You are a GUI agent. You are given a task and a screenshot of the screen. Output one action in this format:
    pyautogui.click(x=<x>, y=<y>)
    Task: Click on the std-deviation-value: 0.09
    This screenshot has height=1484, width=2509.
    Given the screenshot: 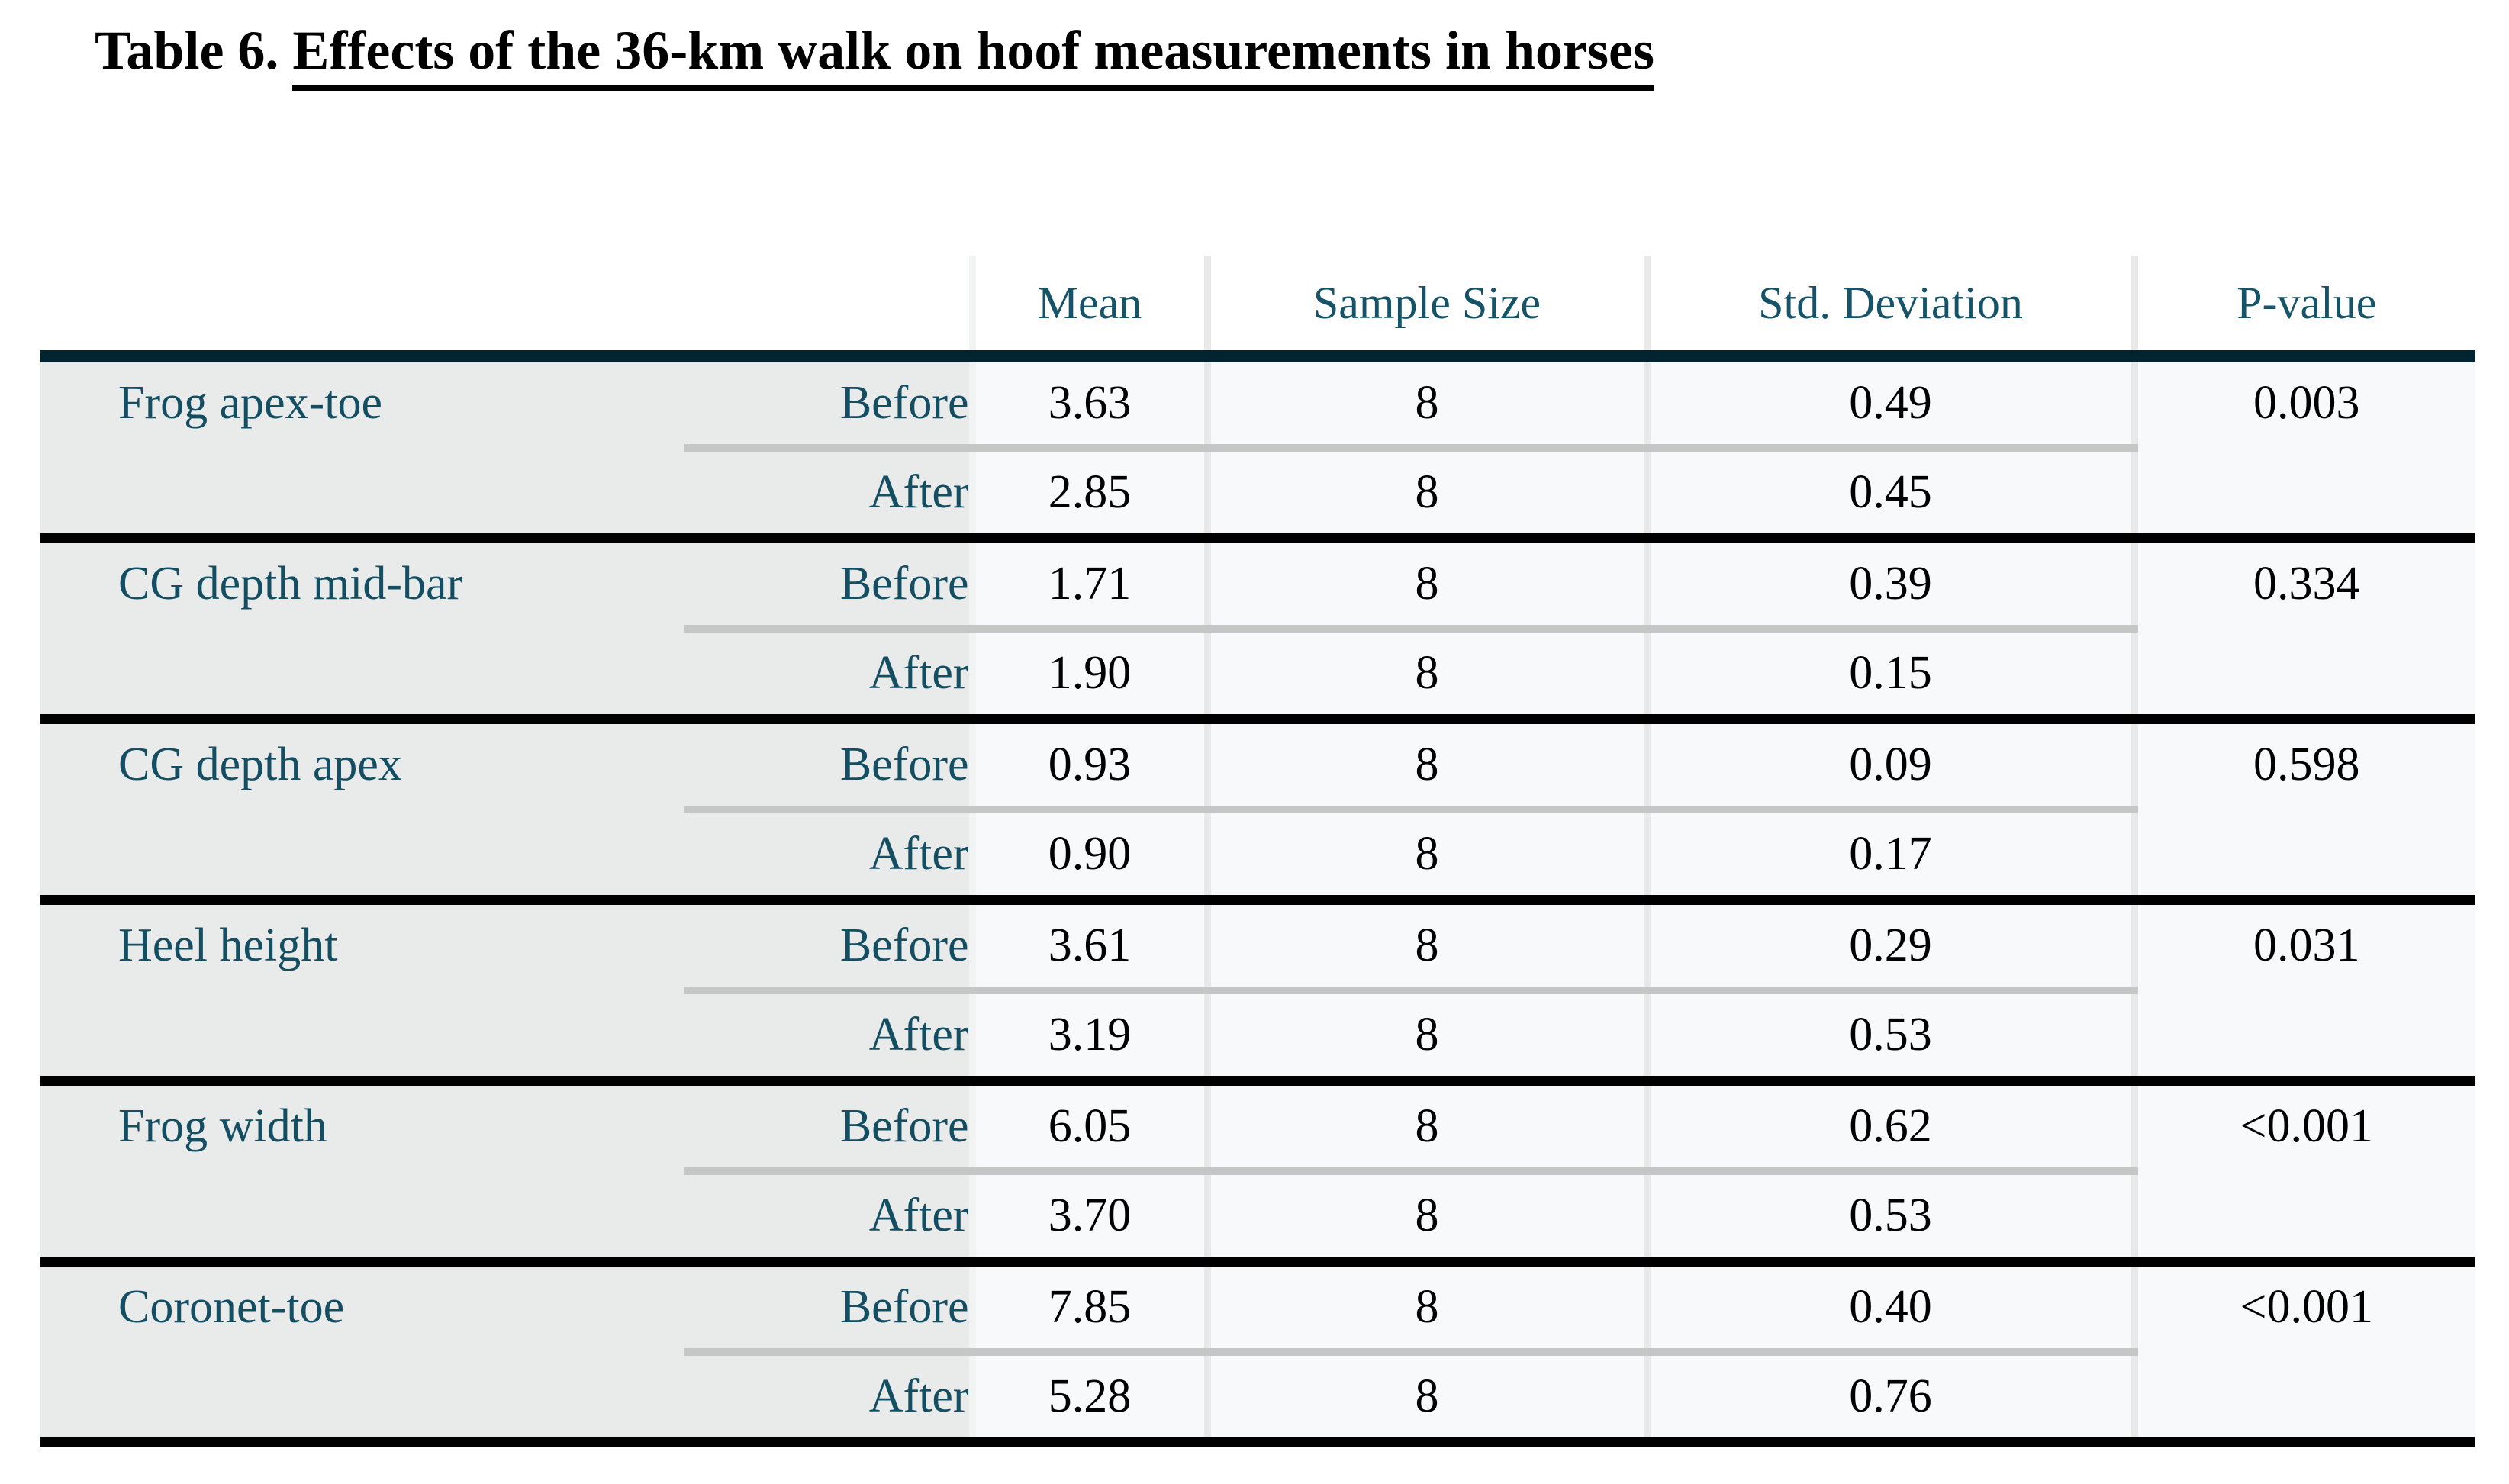 What is the action you would take?
    pyautogui.click(x=1888, y=766)
    